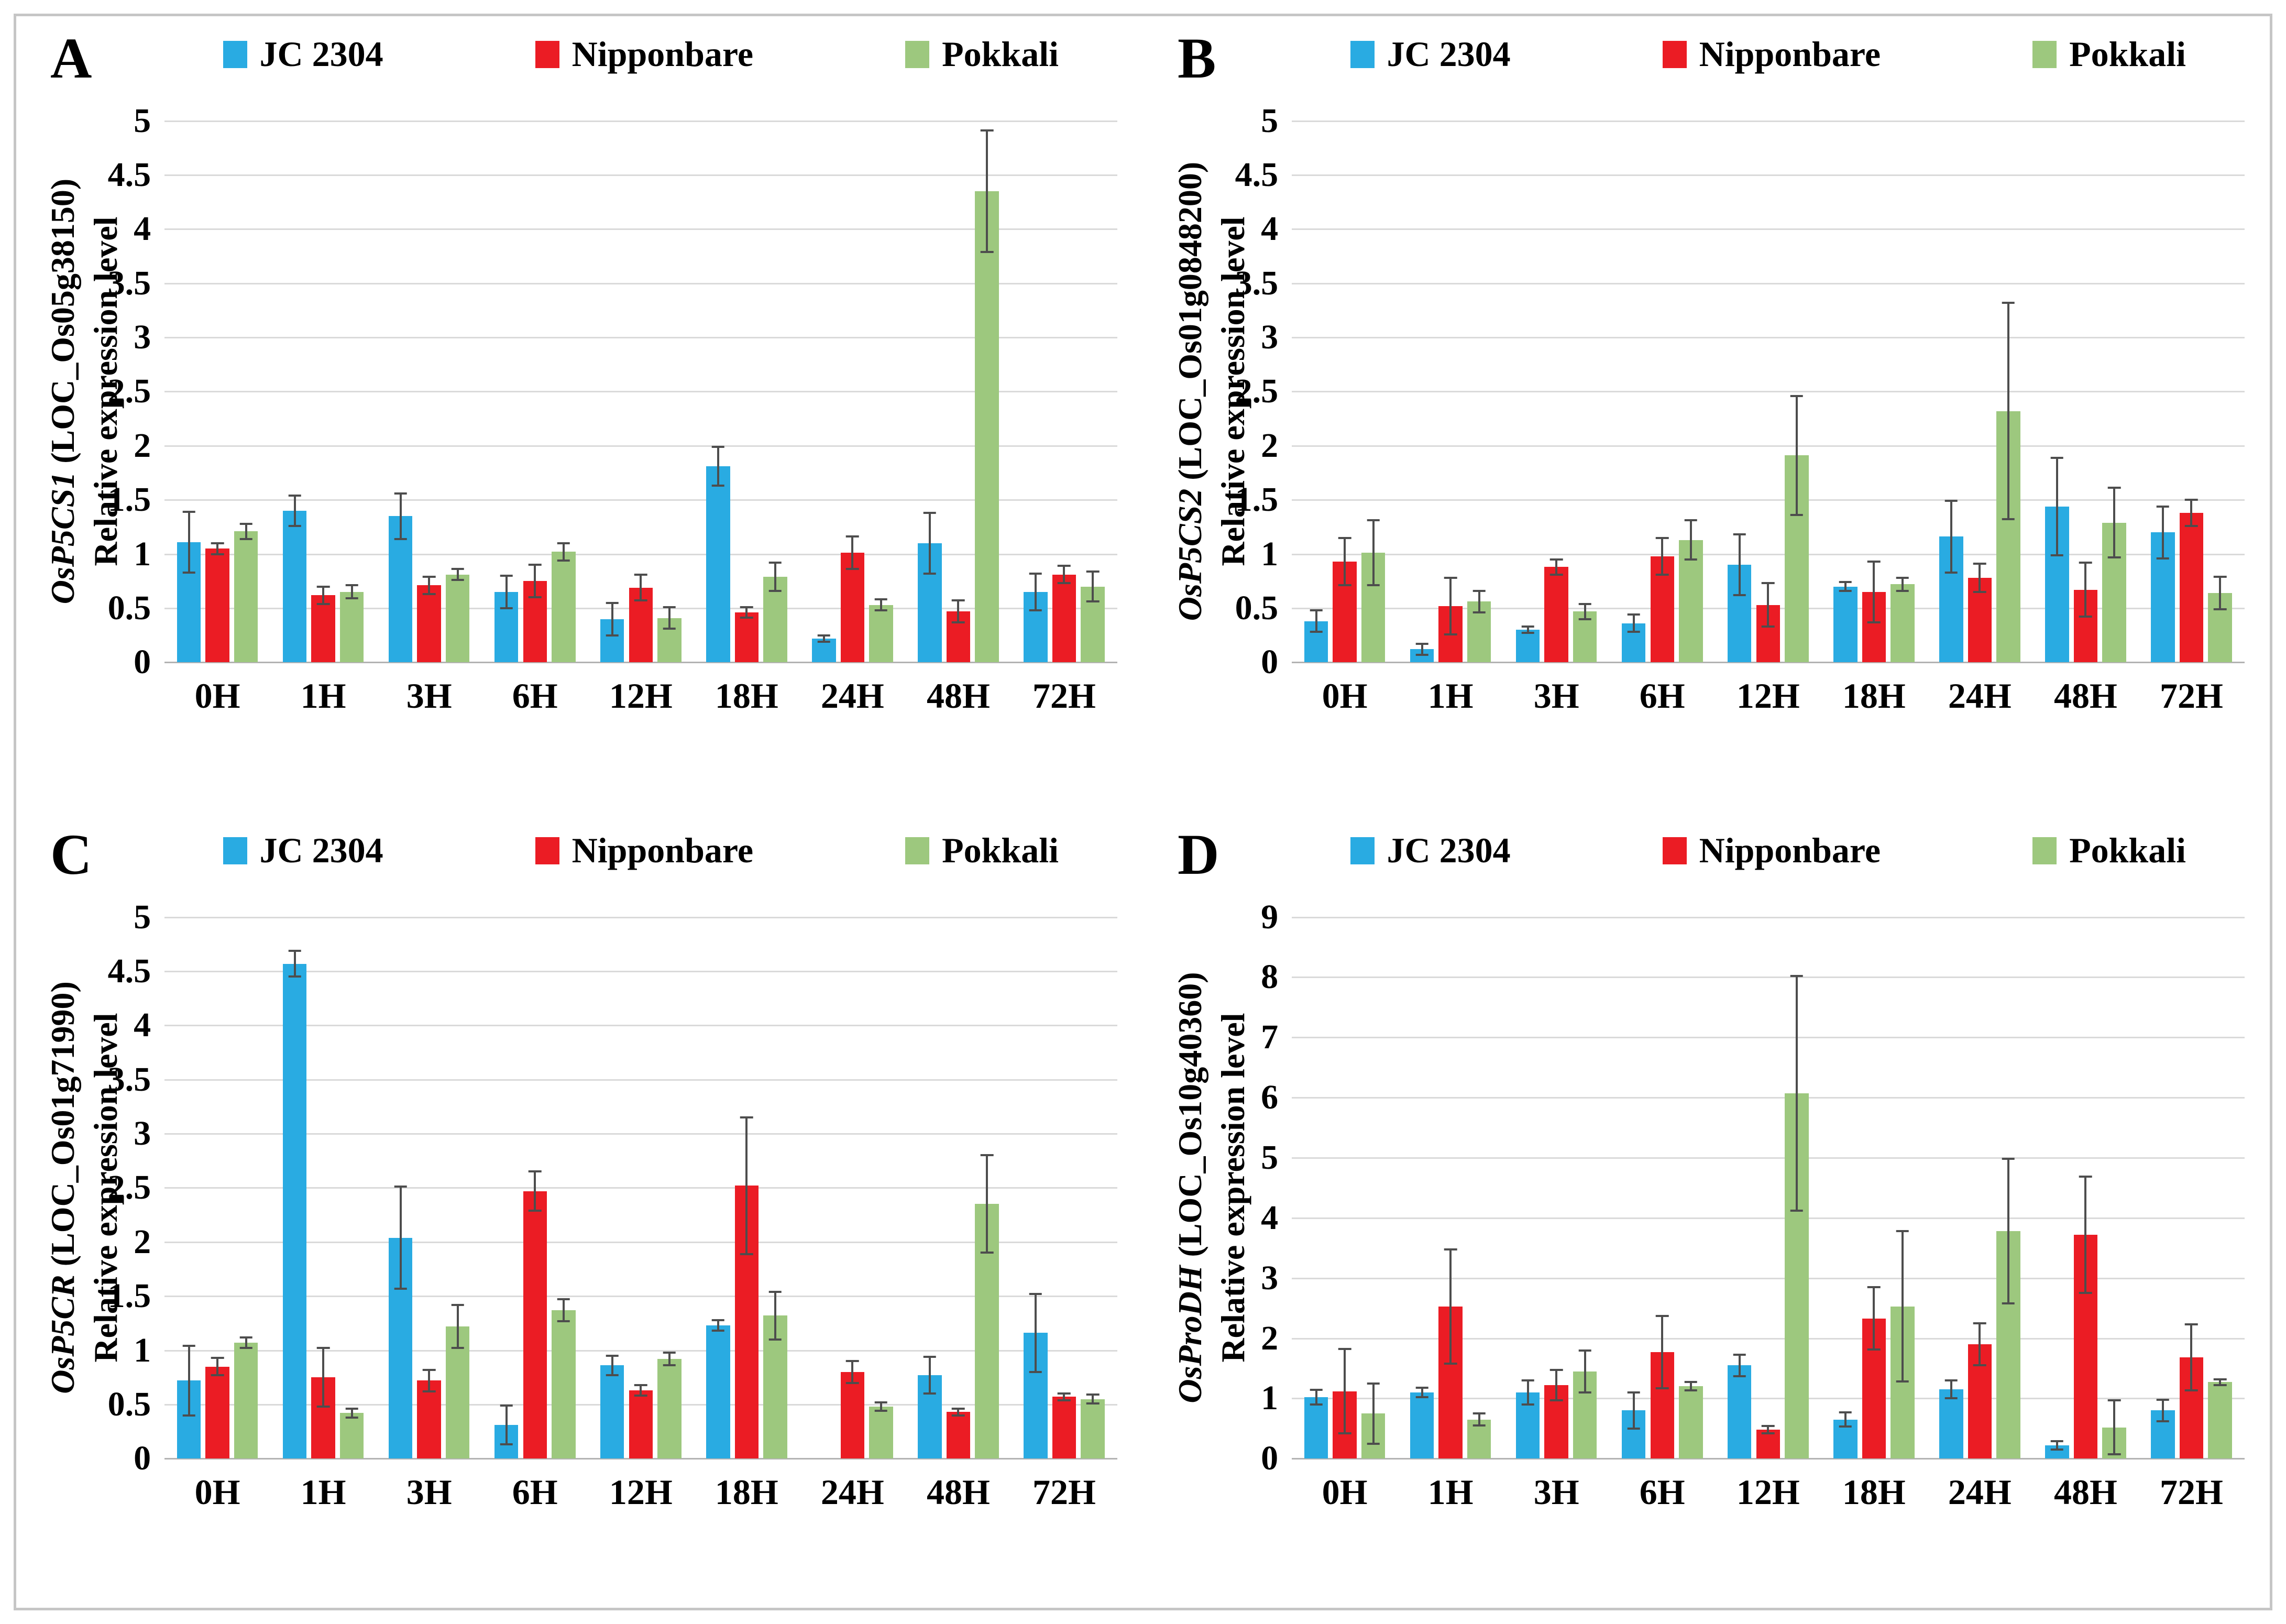 Image resolution: width=2286 pixels, height=1624 pixels. I want to click on legend-item-jc-2304: JC 2304, so click(1430, 55).